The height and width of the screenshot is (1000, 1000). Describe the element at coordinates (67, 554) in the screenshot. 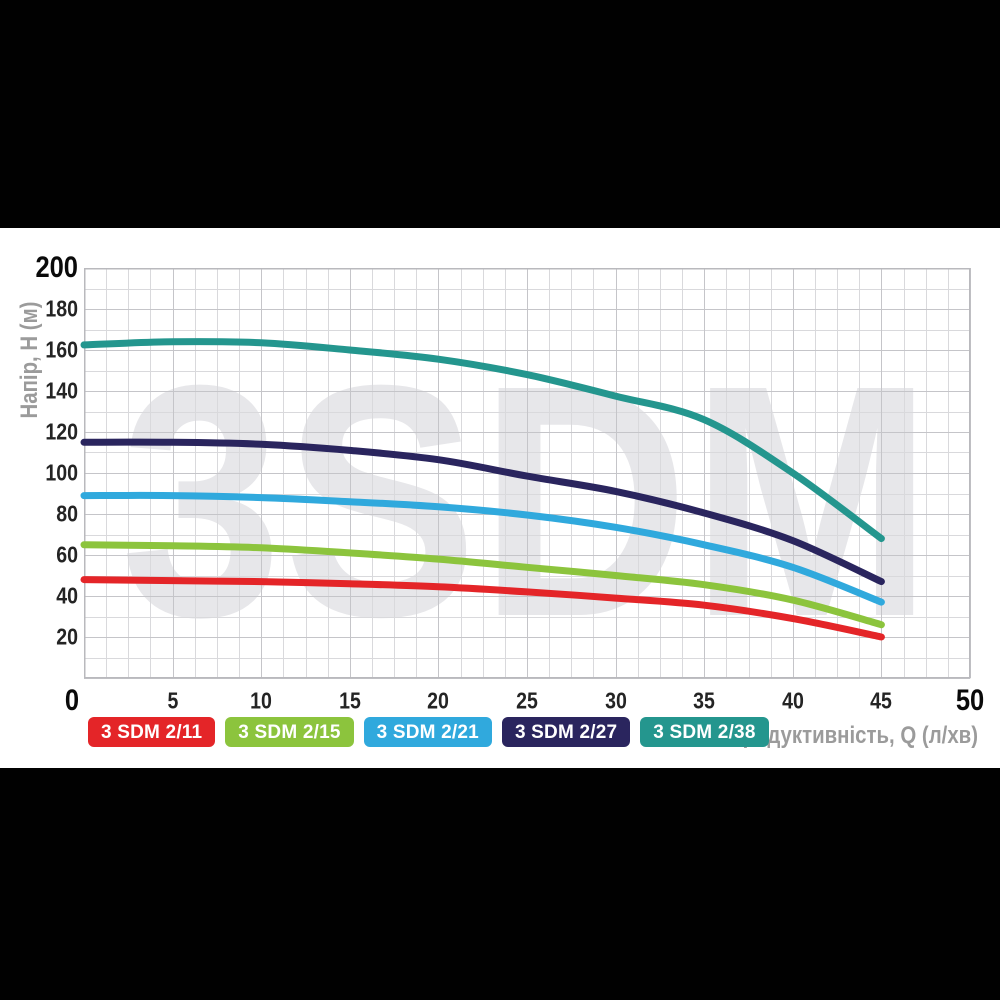

I see `y-tick-label-60: 60` at that location.